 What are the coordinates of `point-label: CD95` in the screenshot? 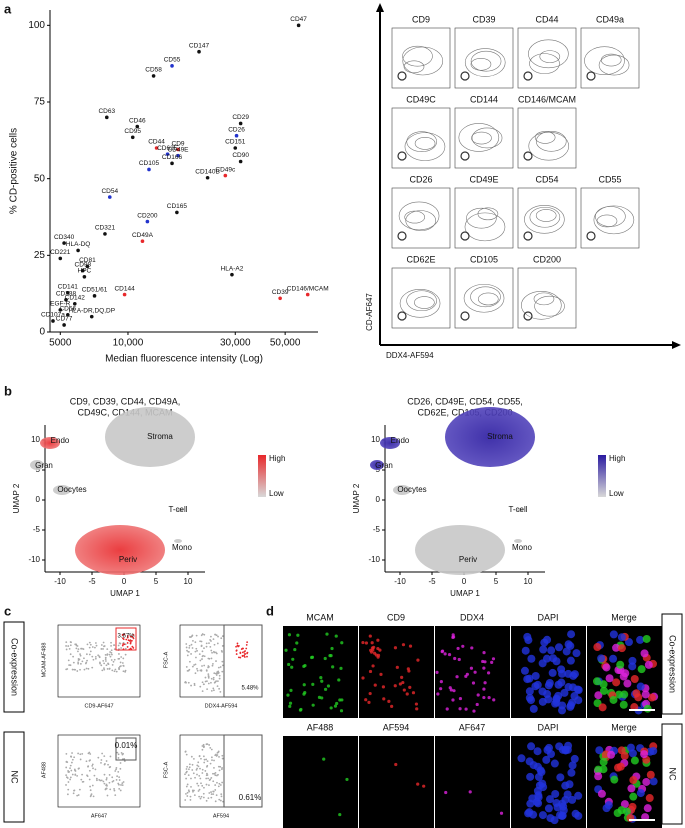 It's located at (132, 131).